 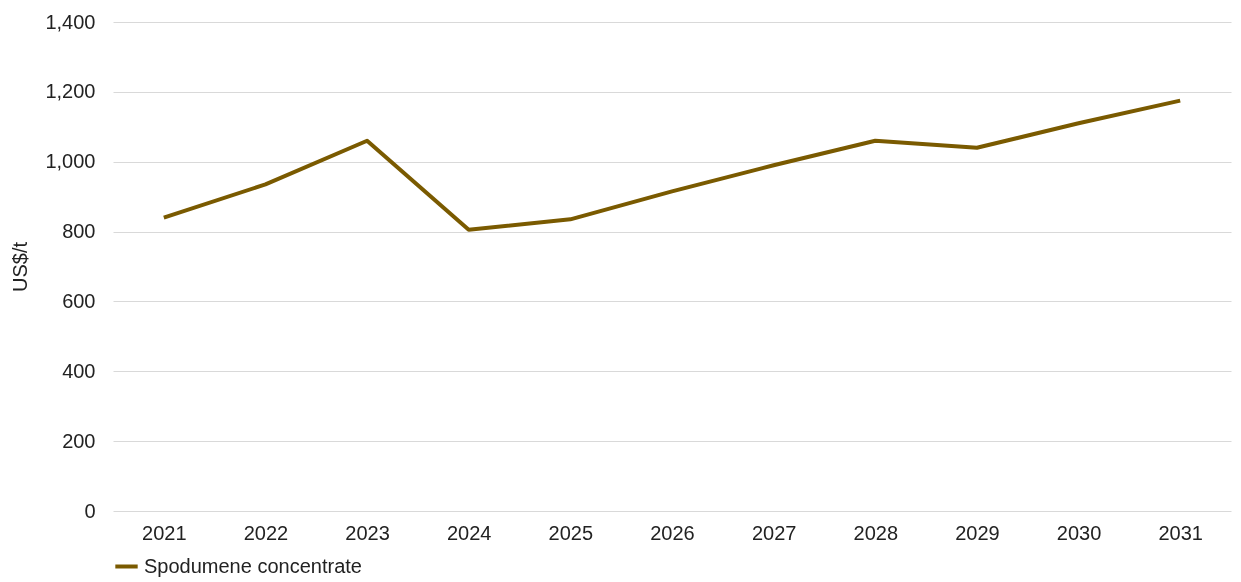 I want to click on x-tick-label: 2025, so click(x=571, y=532).